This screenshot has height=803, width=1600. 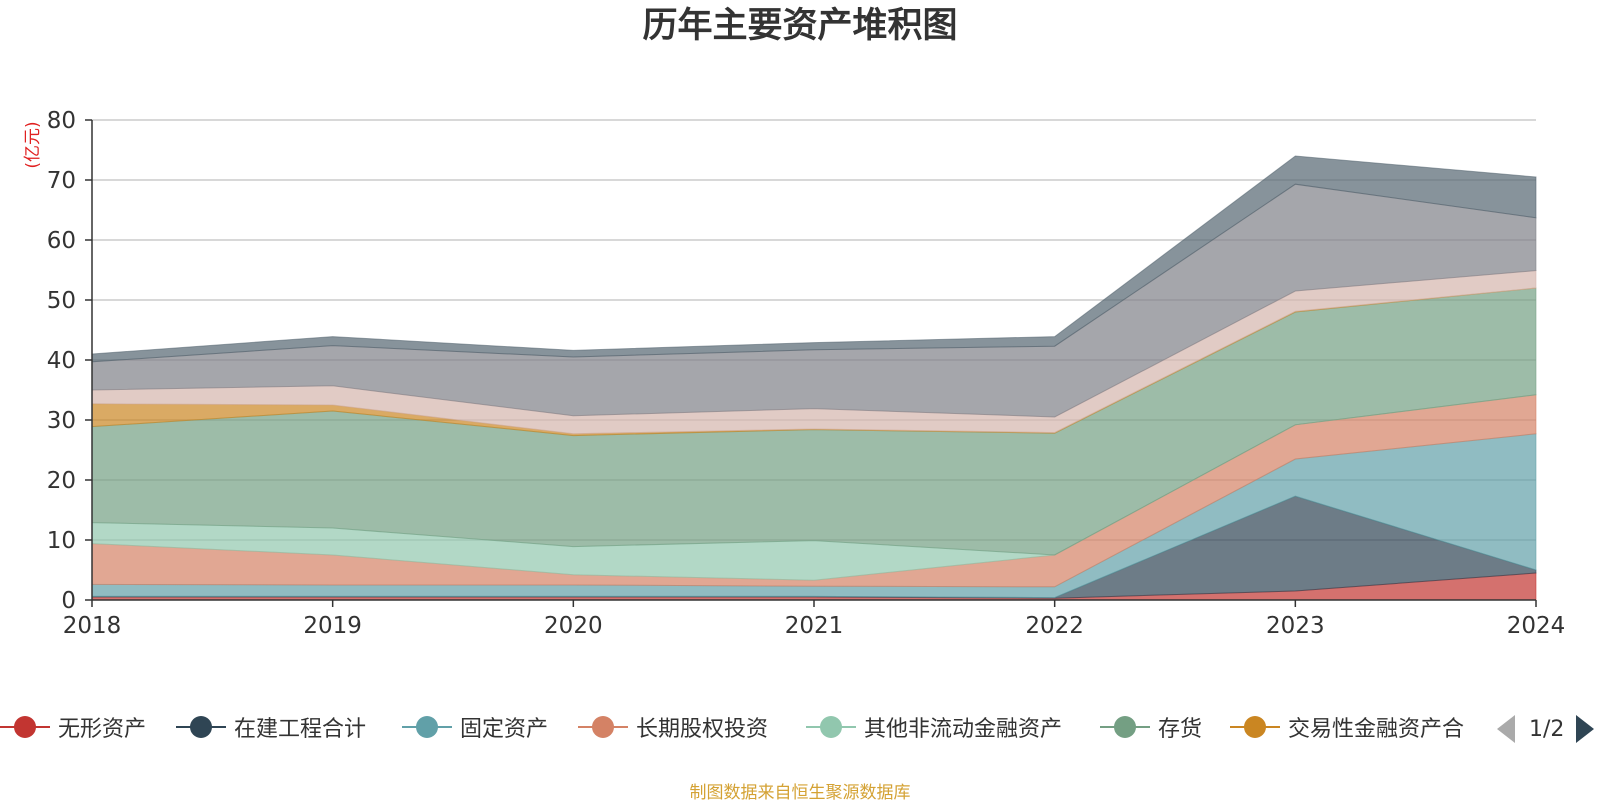 I want to click on y-tick-label: 60, so click(x=61, y=241).